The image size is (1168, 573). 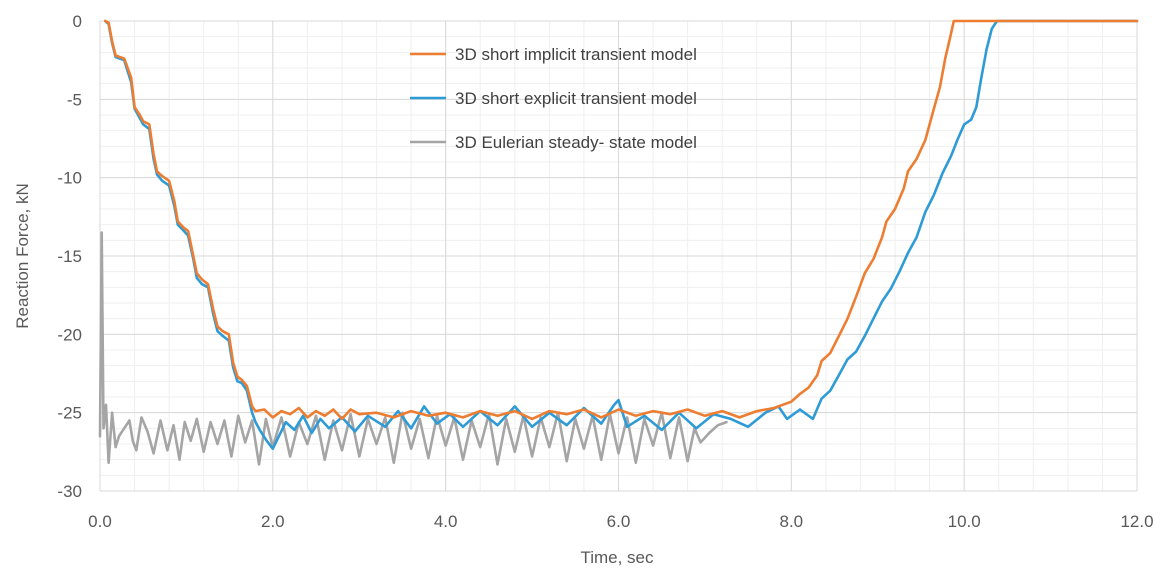 What do you see at coordinates (22, 256) in the screenshot?
I see `y-axis-title: Reaction Force, kN` at bounding box center [22, 256].